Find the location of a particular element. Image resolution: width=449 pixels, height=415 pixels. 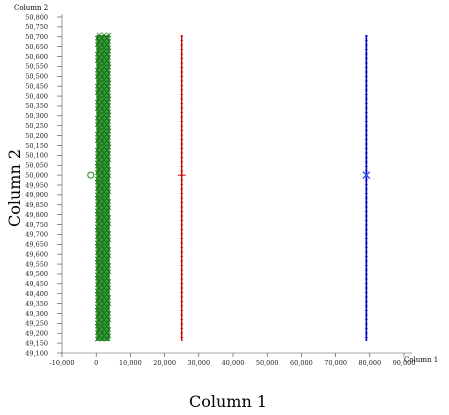

y-tick-label: 49,550 is located at coordinates (36, 264).